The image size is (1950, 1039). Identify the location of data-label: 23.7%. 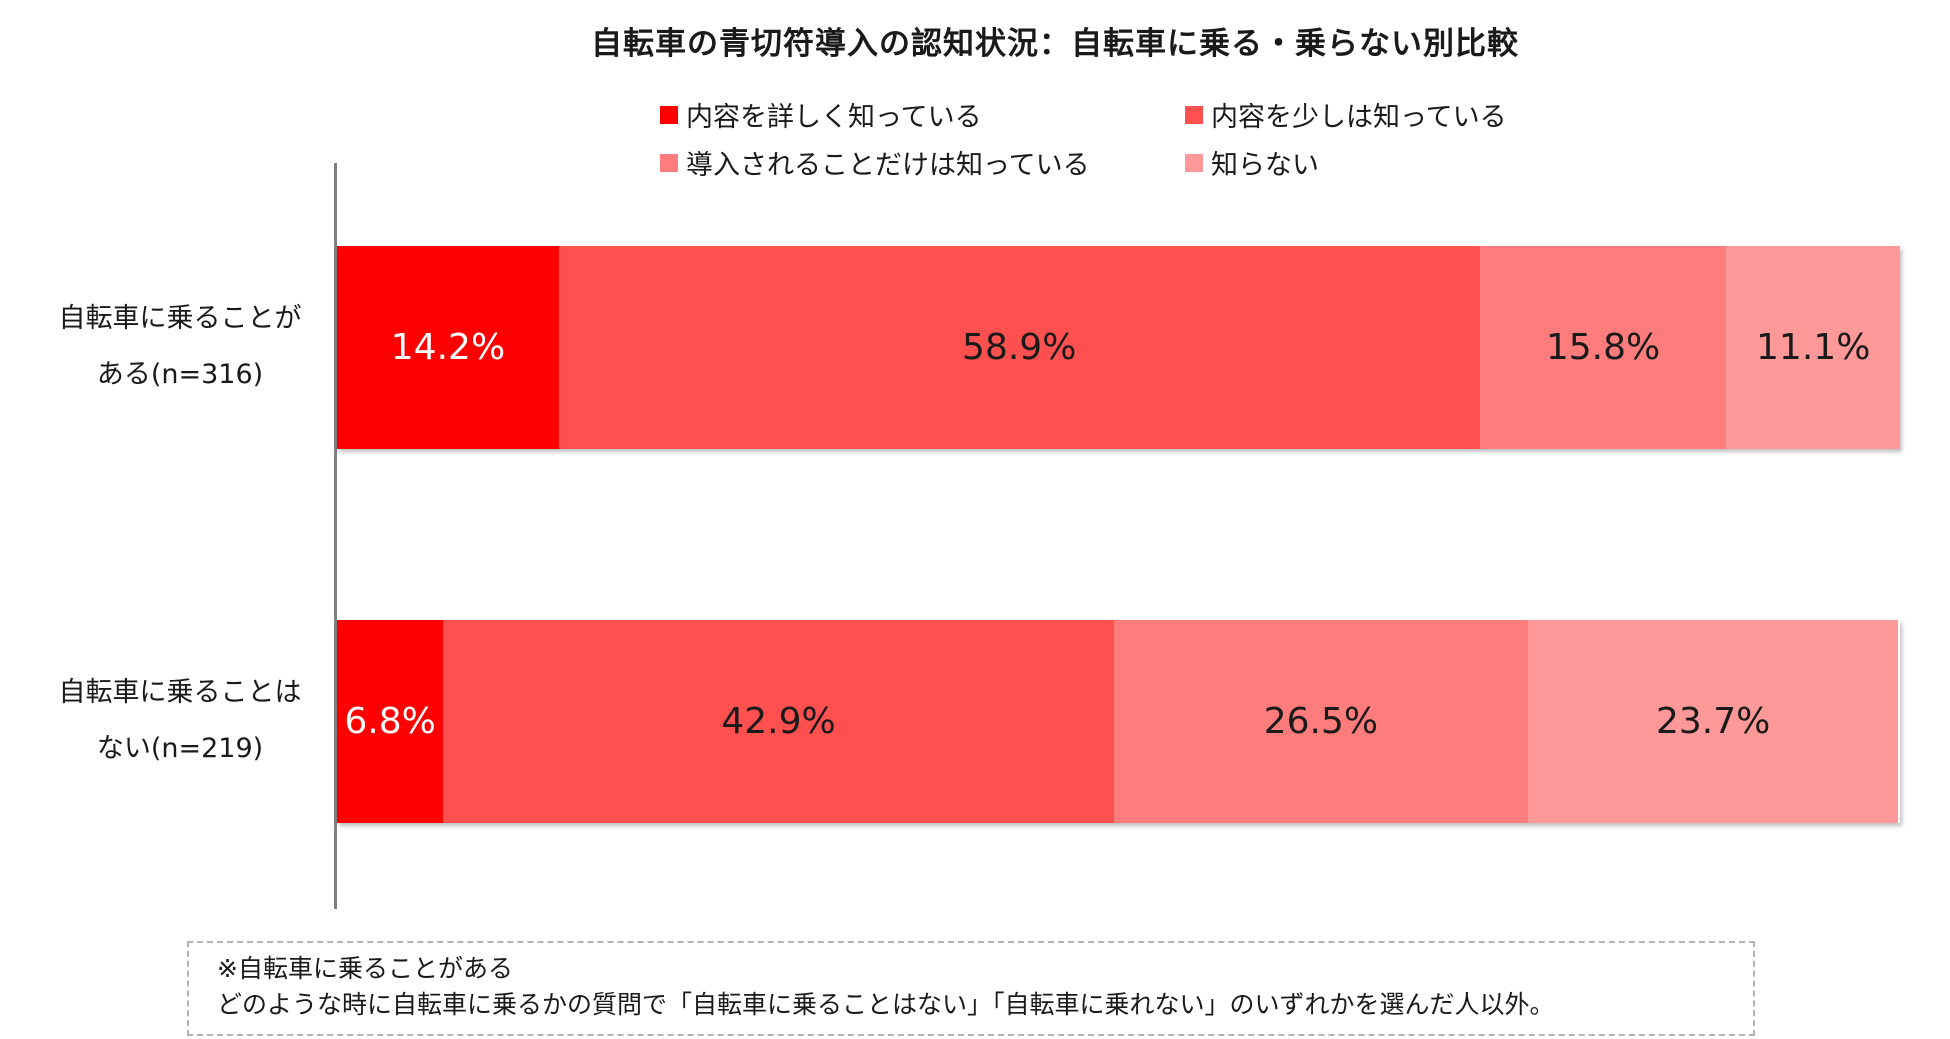
(1713, 721).